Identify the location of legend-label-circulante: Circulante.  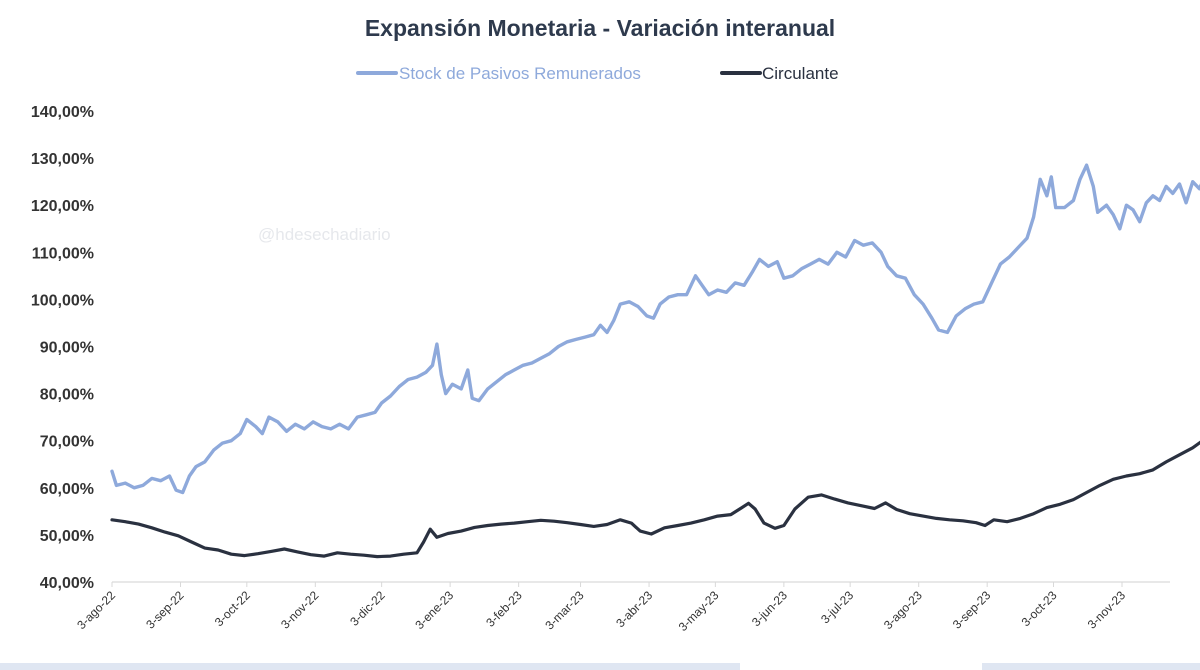
(800, 73).